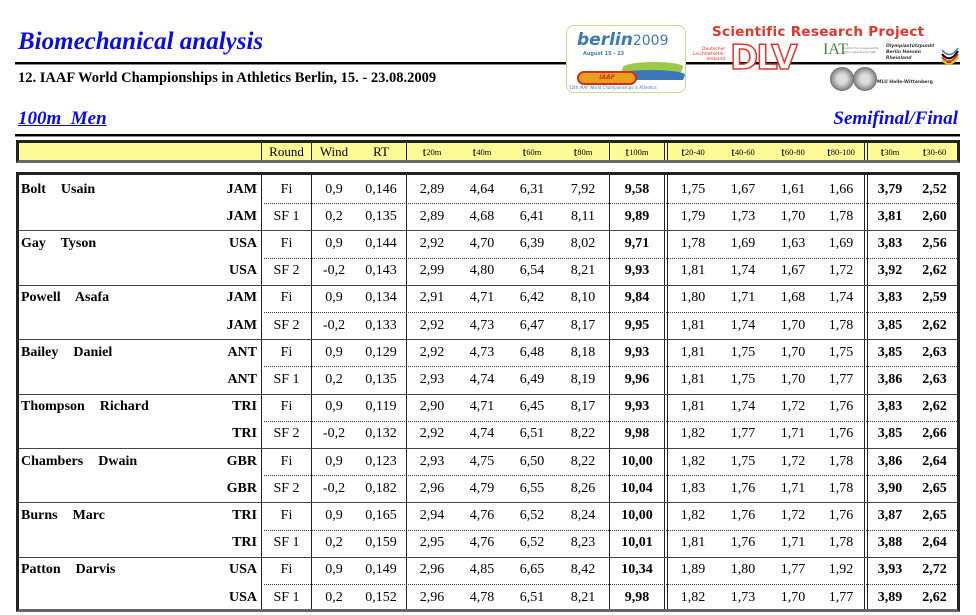 The width and height of the screenshot is (976, 615). Describe the element at coordinates (244, 434) in the screenshot. I see `country-code: TRI` at that location.